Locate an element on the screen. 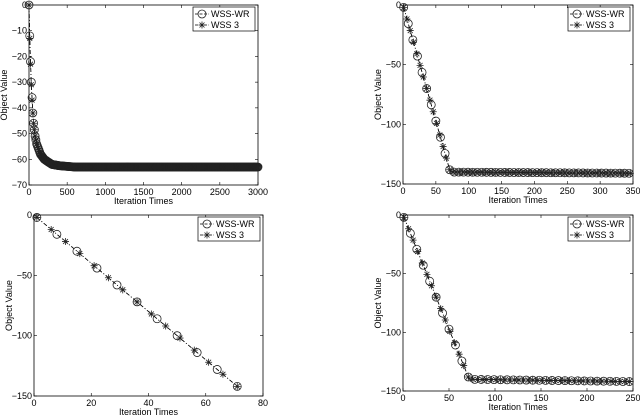 The height and width of the screenshot is (416, 640). x-tick-label: 60 is located at coordinates (206, 403).